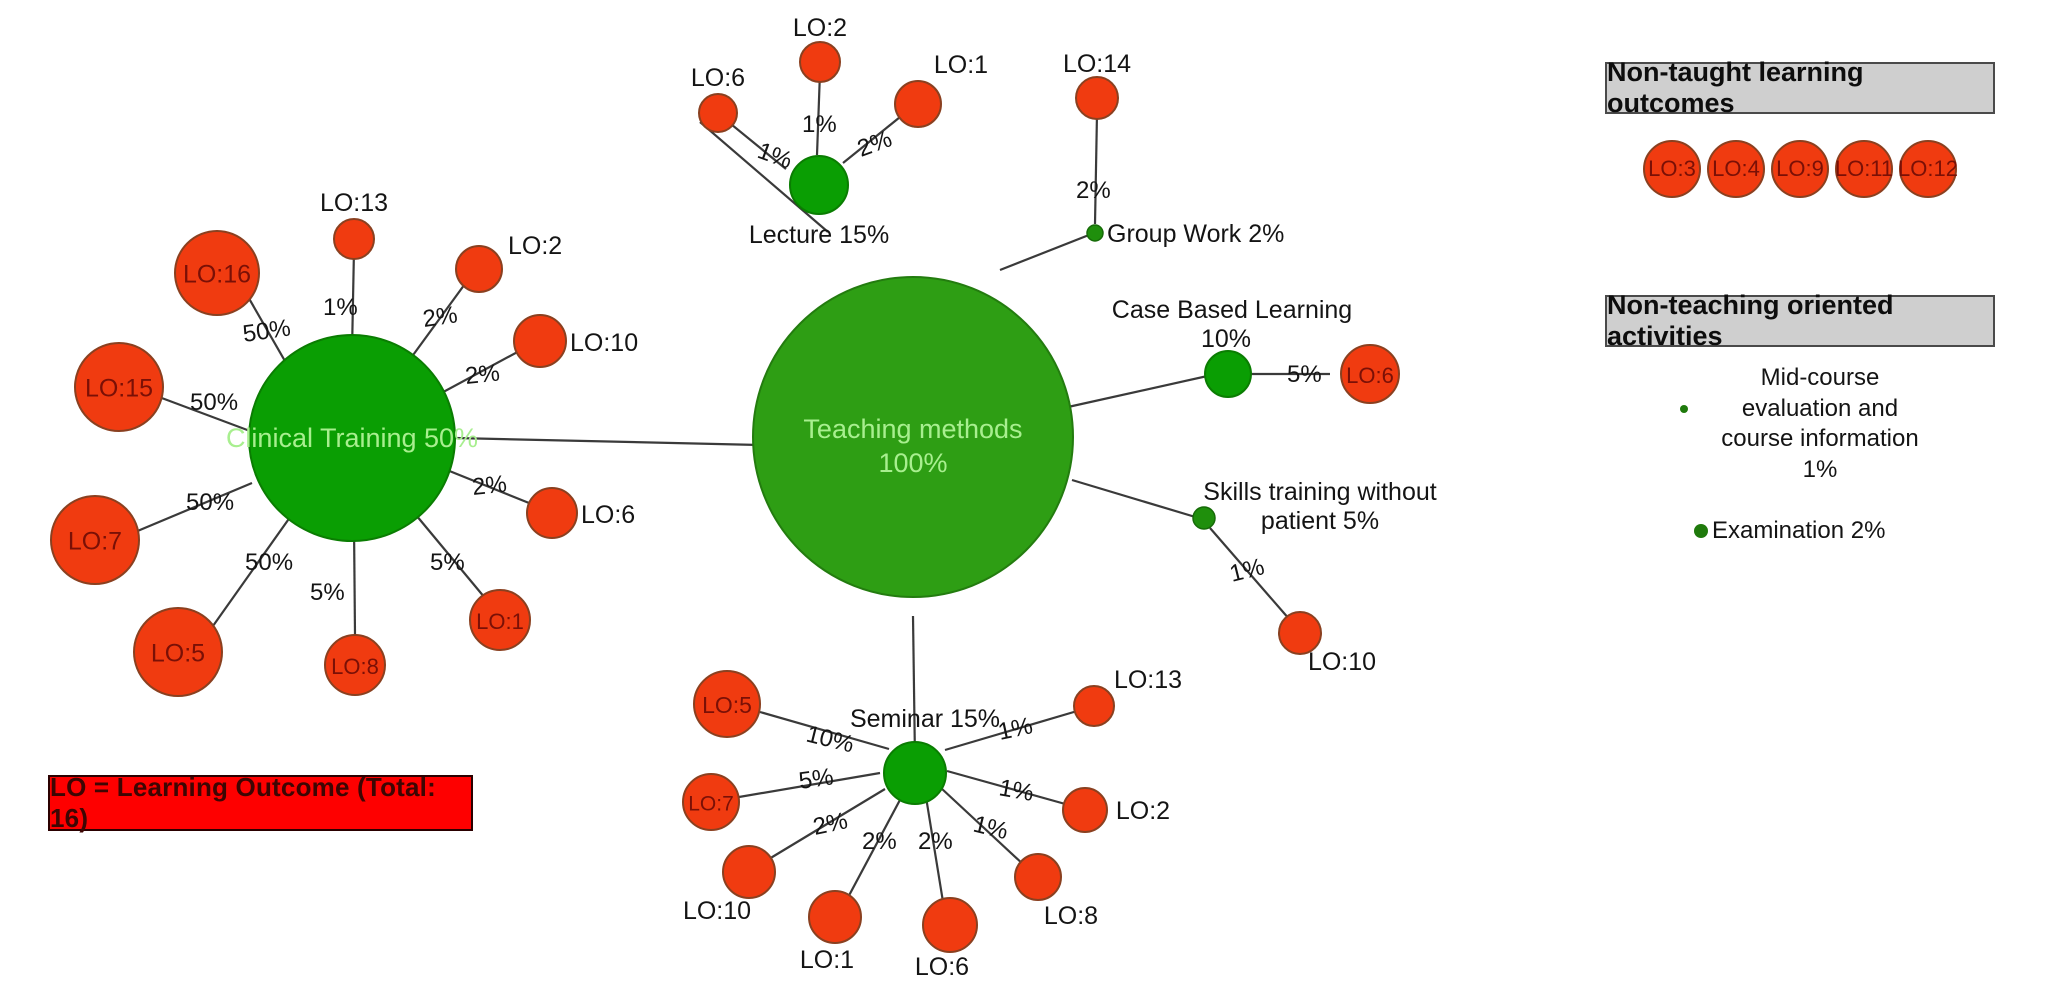 This screenshot has width=2059, height=1001. What do you see at coordinates (354, 580) in the screenshot?
I see `edge-ct-lo8` at bounding box center [354, 580].